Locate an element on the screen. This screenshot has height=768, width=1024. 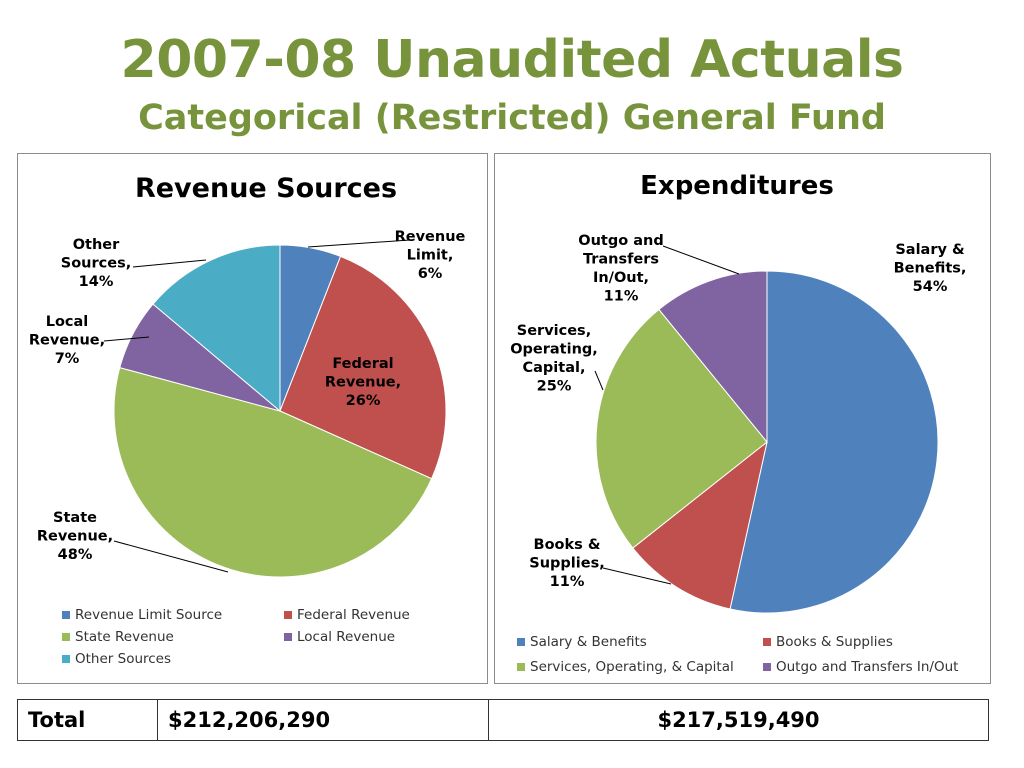
expenditures-leader-line-books-and-supplies is located at coordinates (637, 576).